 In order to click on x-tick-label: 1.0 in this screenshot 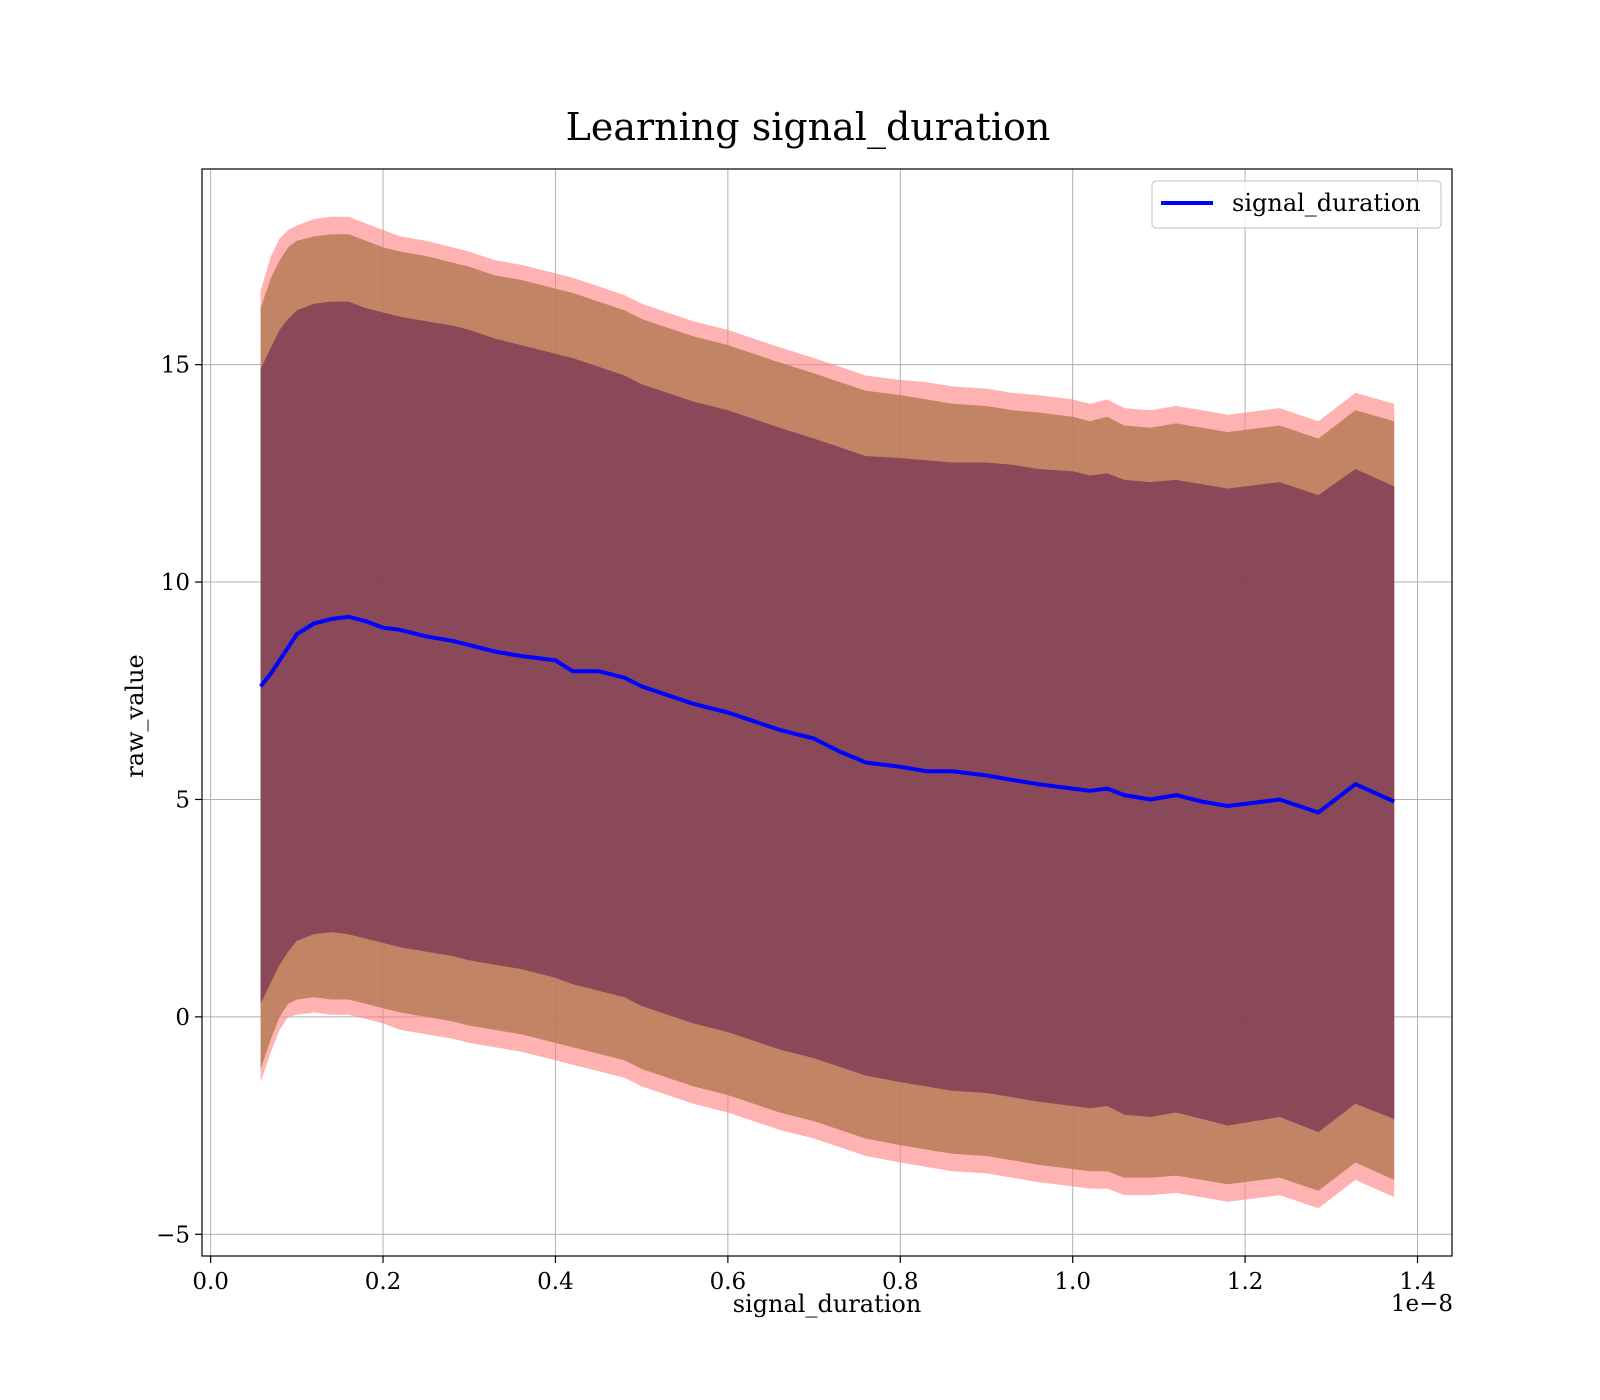, I will do `click(1072, 1282)`.